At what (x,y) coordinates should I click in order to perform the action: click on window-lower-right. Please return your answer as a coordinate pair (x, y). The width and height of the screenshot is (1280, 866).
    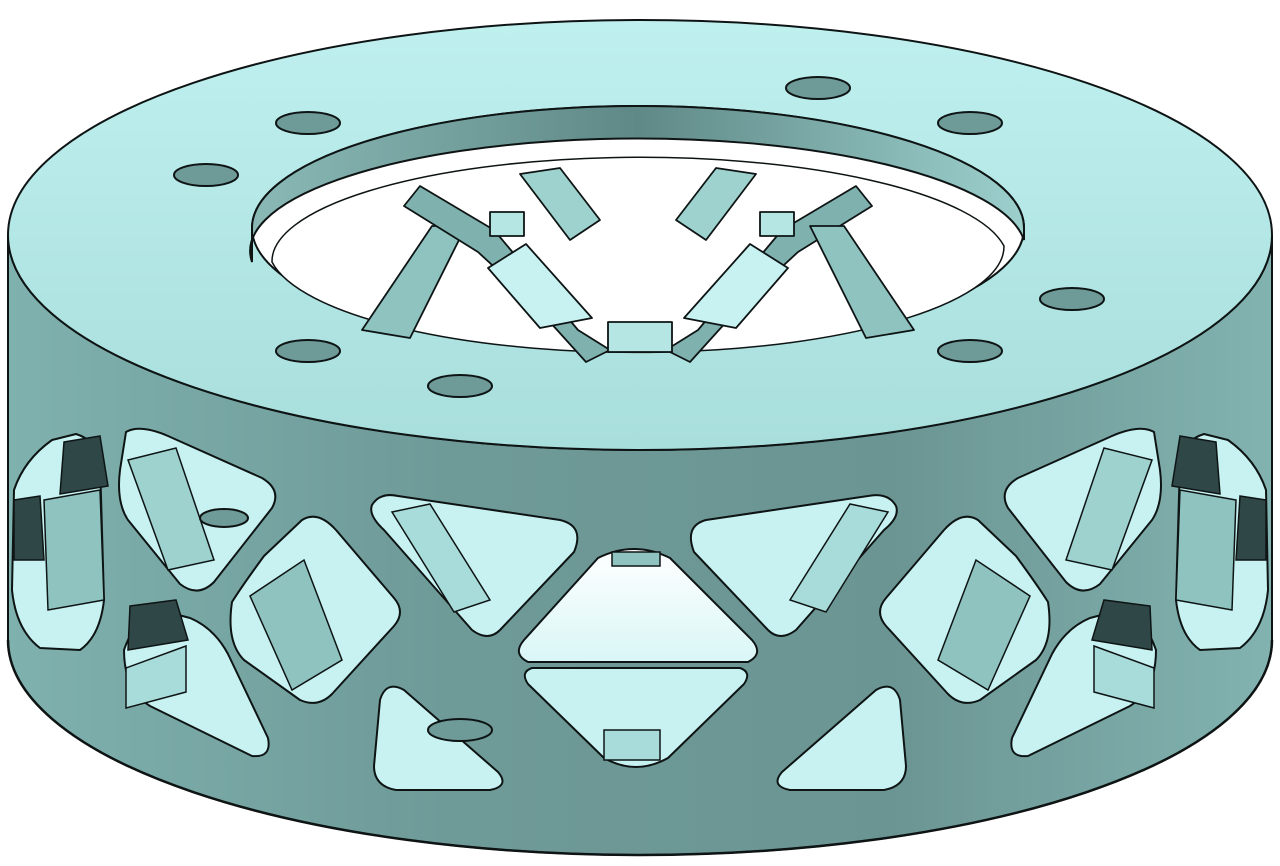
    Looking at the image, I should click on (841, 738).